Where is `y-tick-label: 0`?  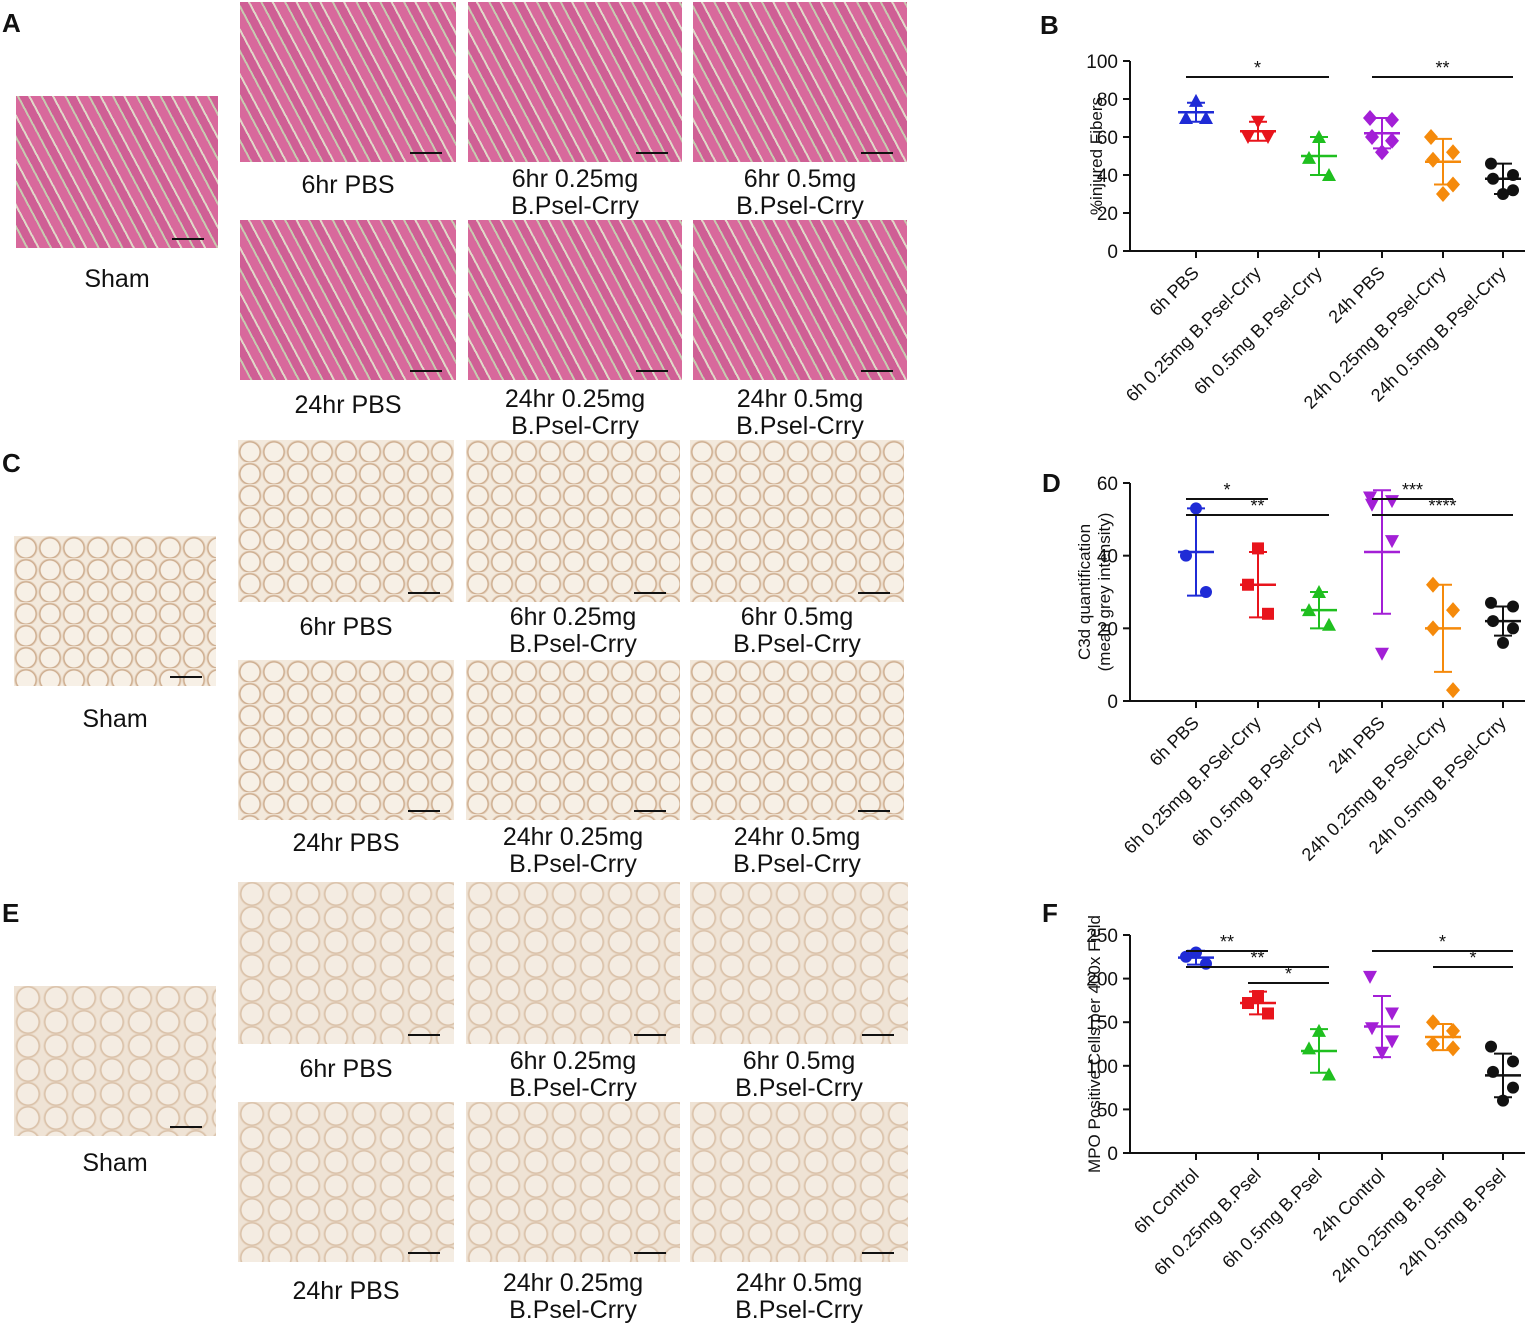
y-tick-label: 0 is located at coordinates (1112, 252).